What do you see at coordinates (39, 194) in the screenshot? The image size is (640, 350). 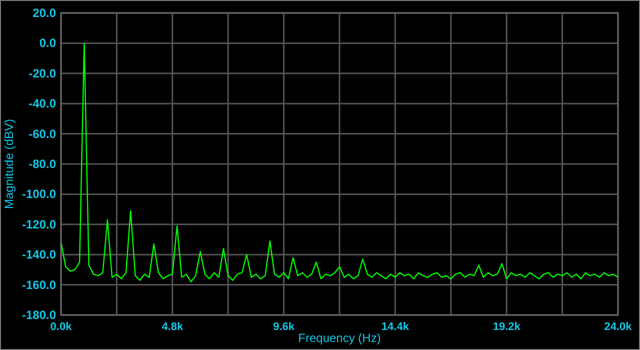 I see `y-tick-label: -100.0` at bounding box center [39, 194].